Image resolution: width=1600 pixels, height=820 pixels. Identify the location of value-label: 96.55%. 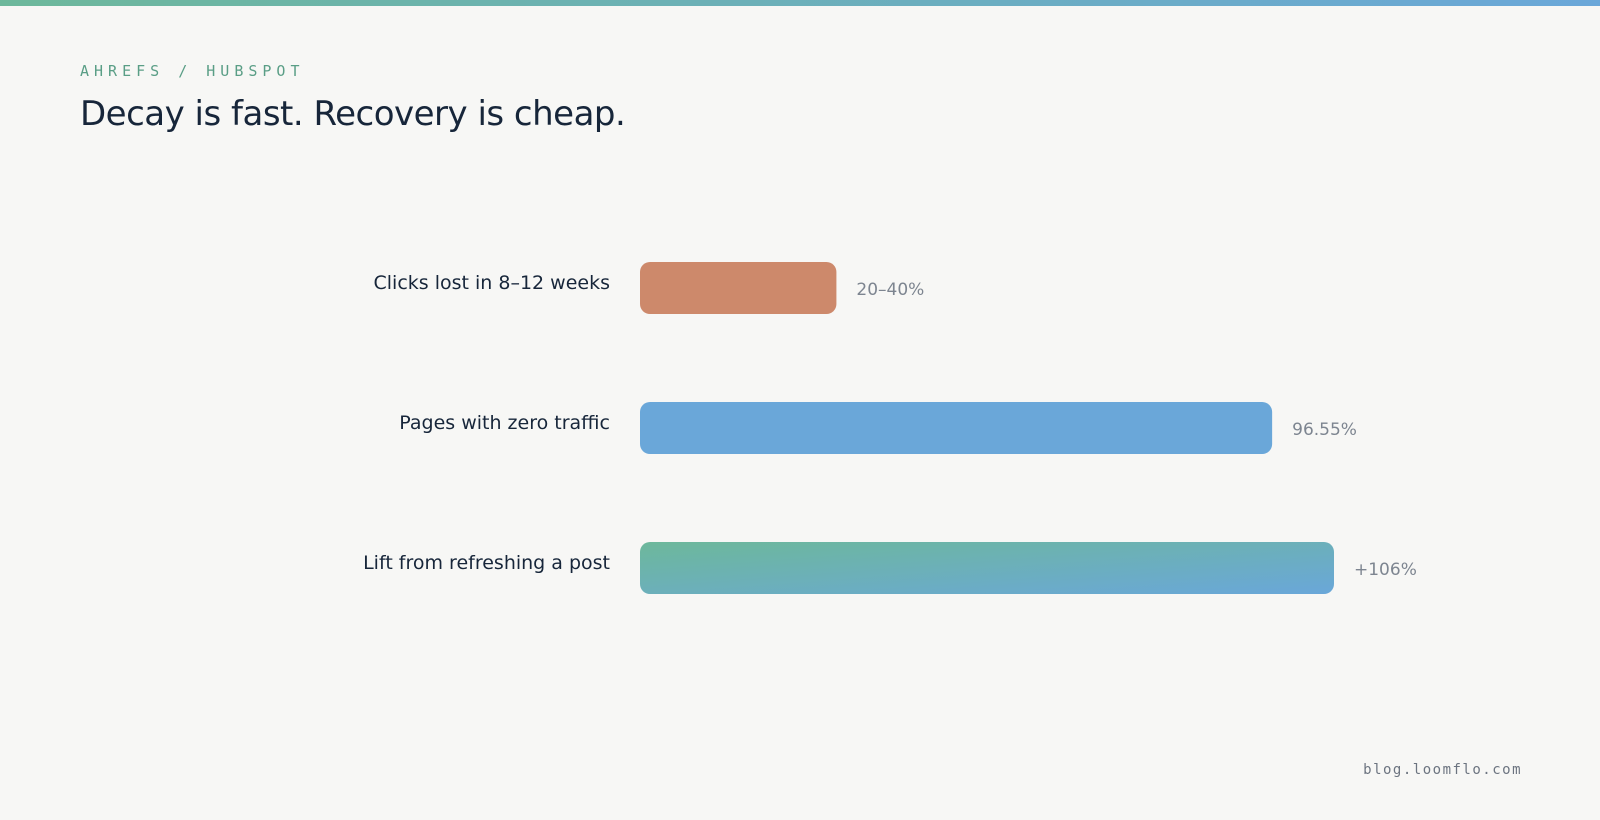
(1324, 430).